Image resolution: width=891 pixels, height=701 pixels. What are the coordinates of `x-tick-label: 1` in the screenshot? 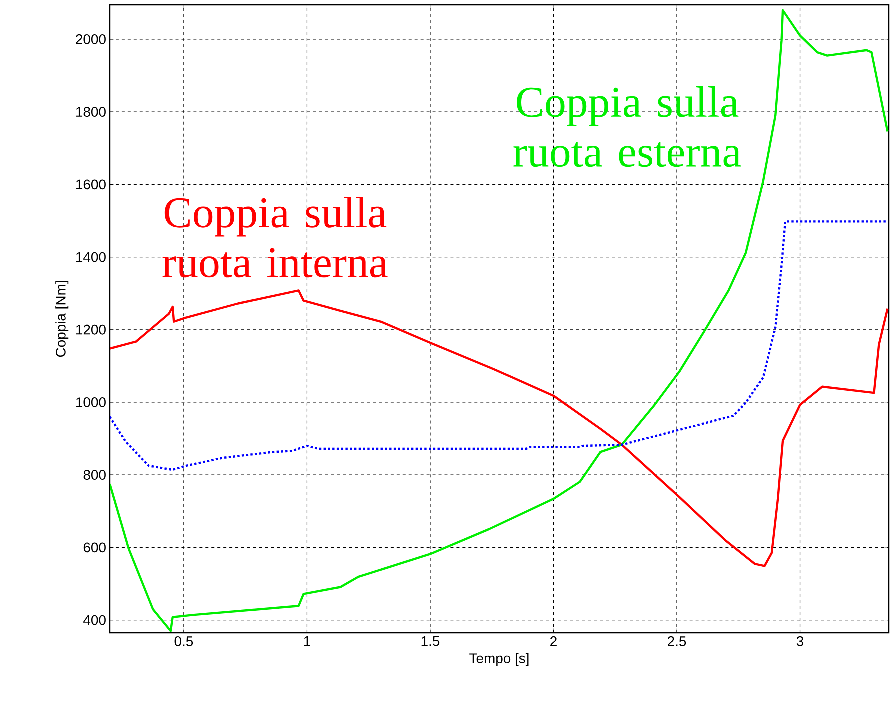 It's located at (307, 641).